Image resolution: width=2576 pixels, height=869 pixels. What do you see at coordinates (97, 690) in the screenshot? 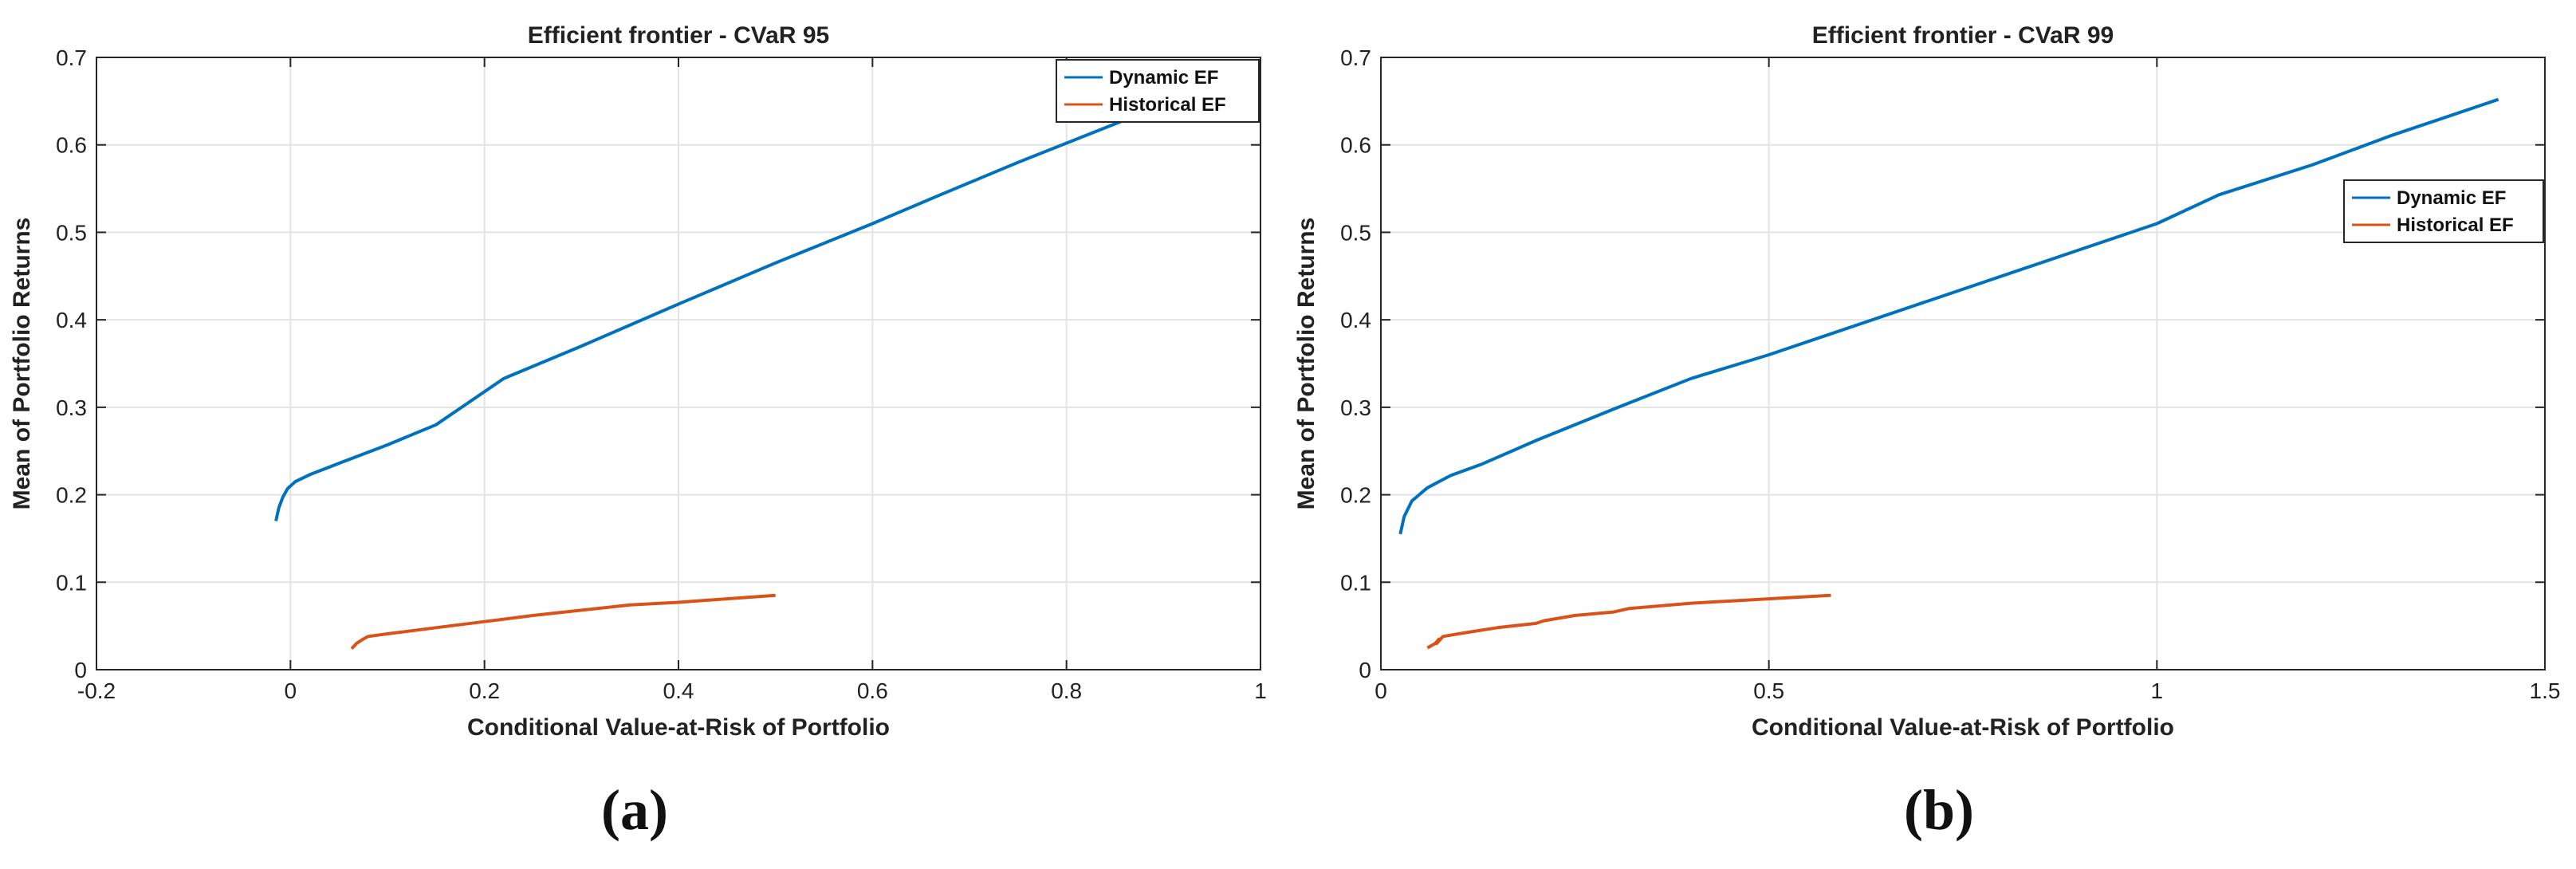
I see `x-tick-label: -0.2` at bounding box center [97, 690].